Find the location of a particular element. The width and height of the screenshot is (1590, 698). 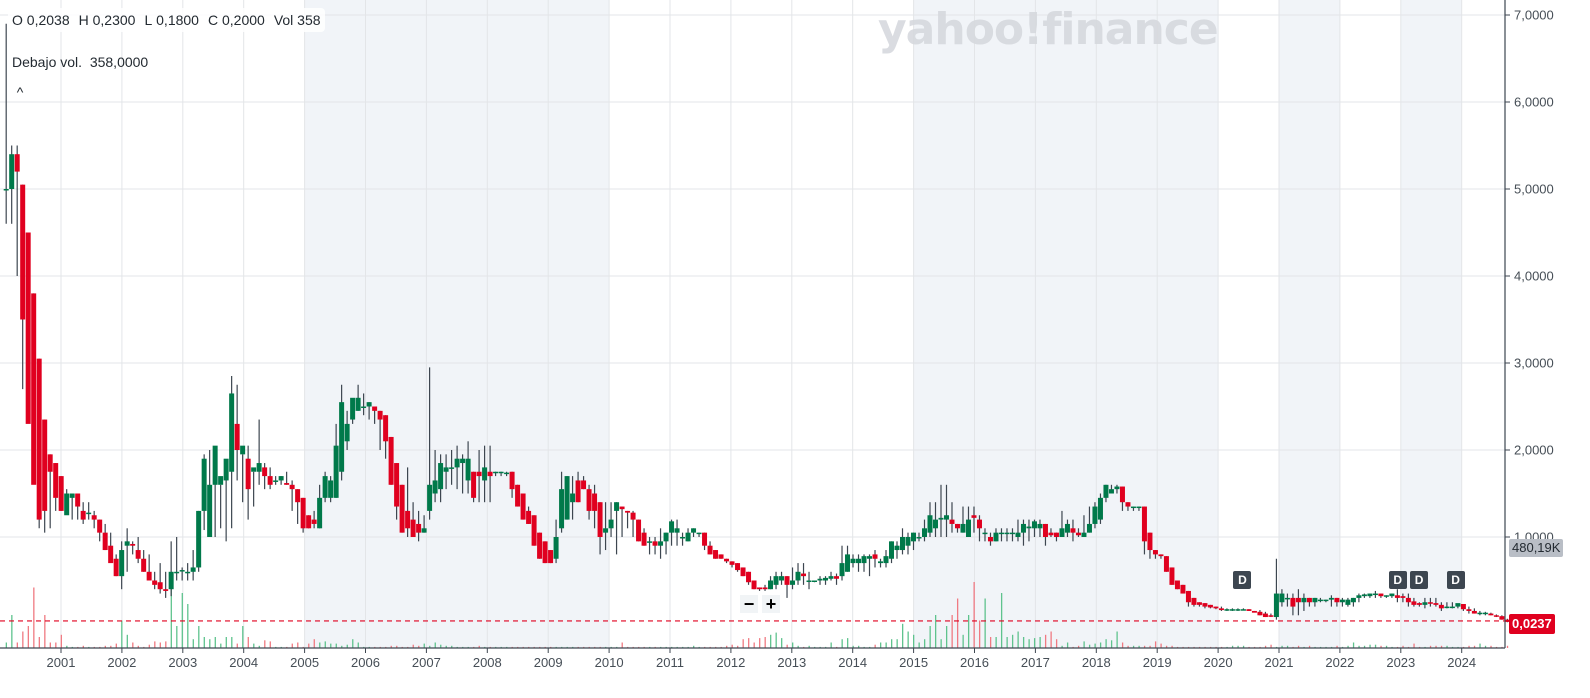

under-volume-legend: Debajo vol. 358,0000 is located at coordinates (80, 62).